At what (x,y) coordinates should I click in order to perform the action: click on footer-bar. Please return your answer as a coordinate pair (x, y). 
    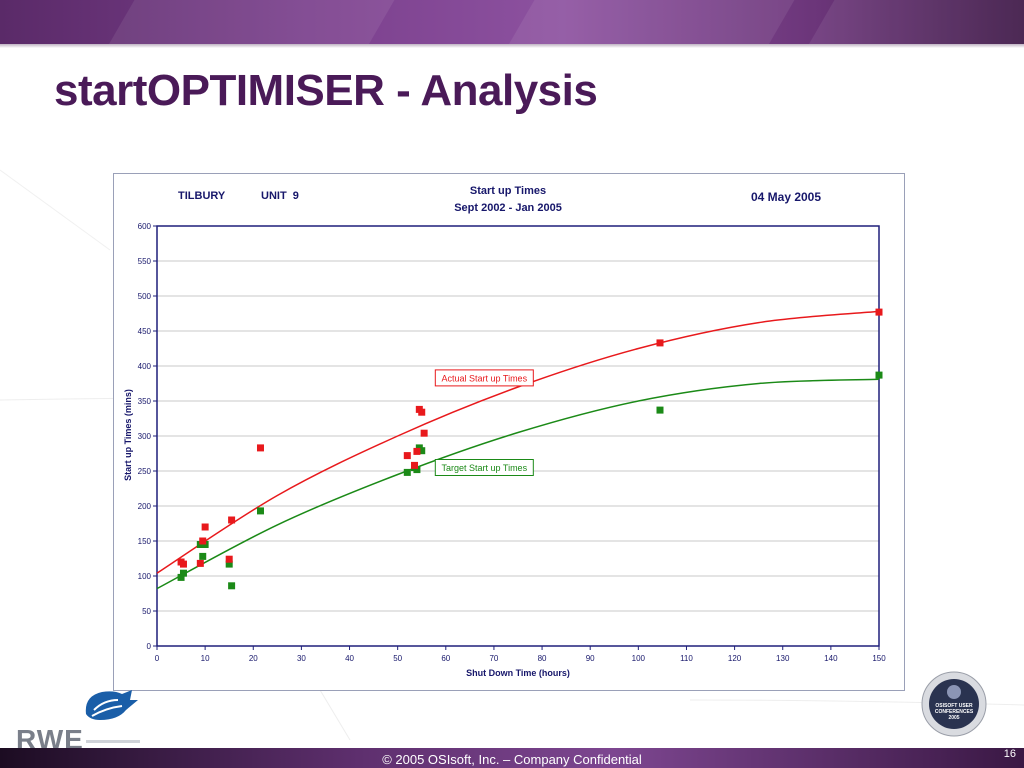
    Looking at the image, I should click on (512, 758).